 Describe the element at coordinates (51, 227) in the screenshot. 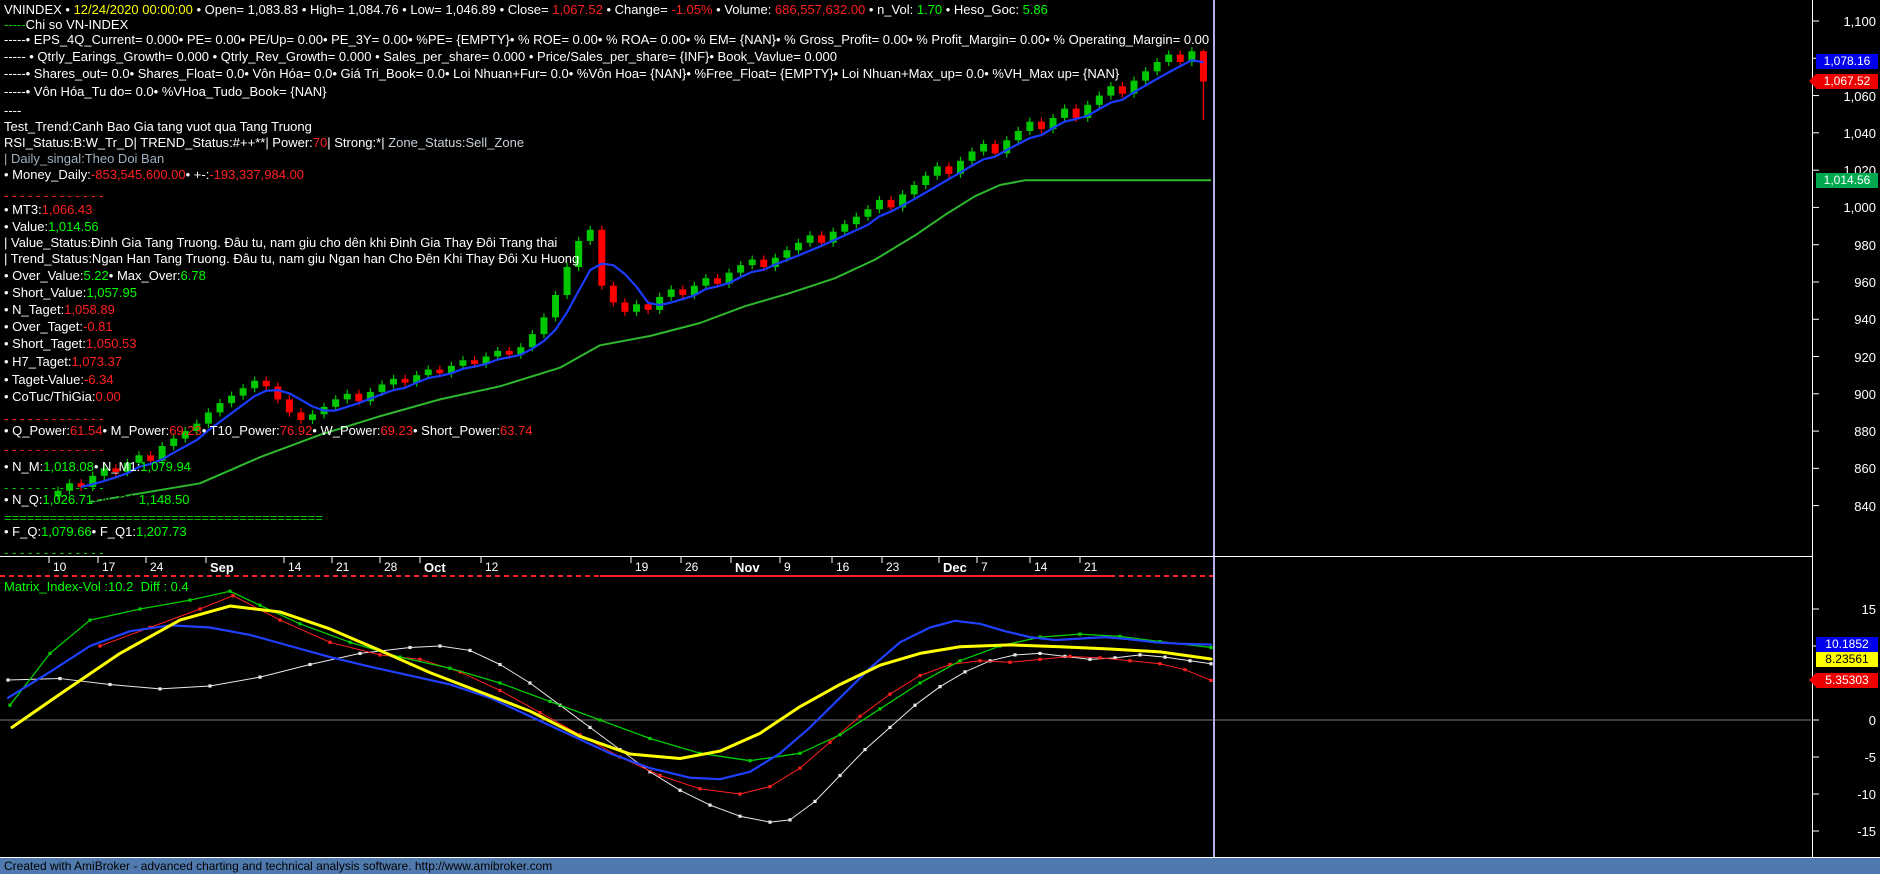

I see `overlay-text-line: • Value:1,014.56` at that location.